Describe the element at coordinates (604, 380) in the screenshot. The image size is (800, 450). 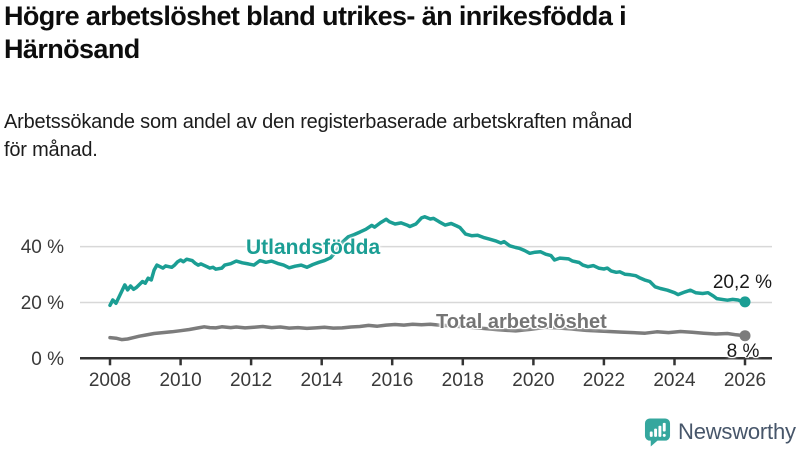
I see `x-tick-label: 2022` at that location.